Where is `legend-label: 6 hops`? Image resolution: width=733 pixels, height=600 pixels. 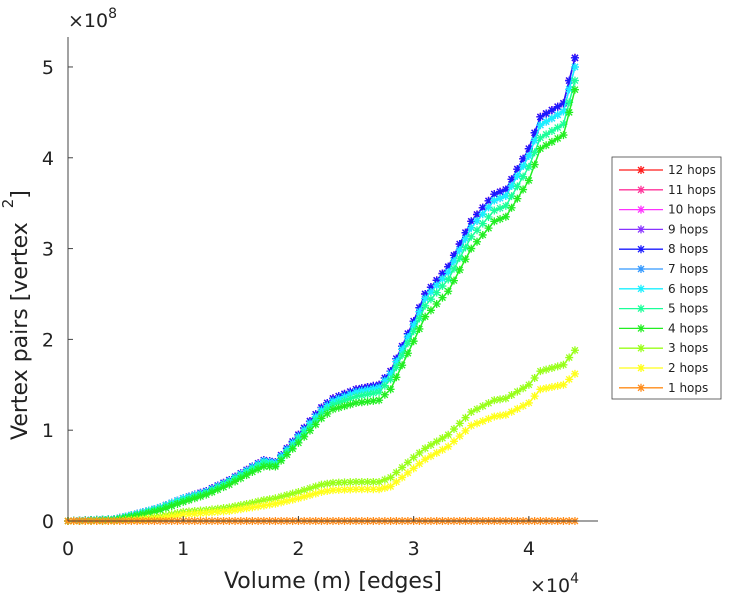 legend-label: 6 hops is located at coordinates (688, 289).